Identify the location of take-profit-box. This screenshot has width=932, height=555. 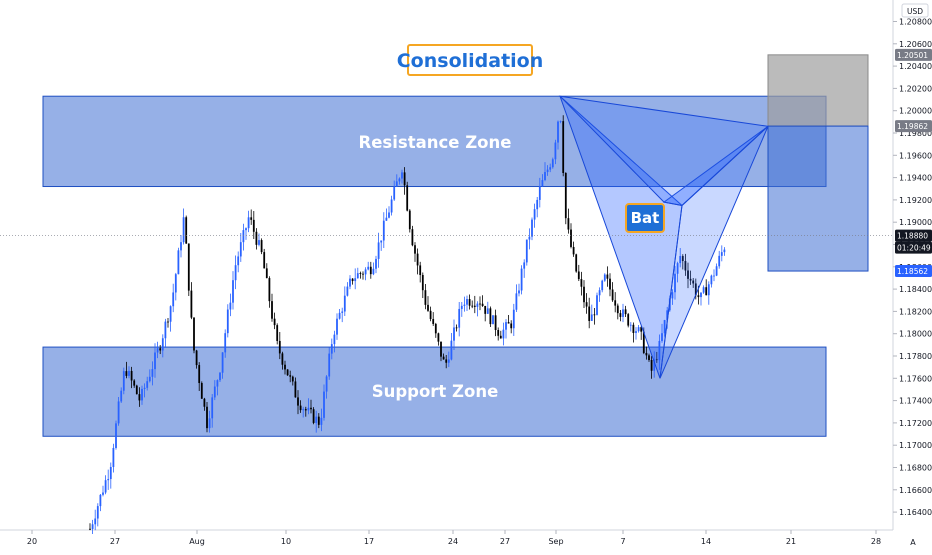
(818, 198).